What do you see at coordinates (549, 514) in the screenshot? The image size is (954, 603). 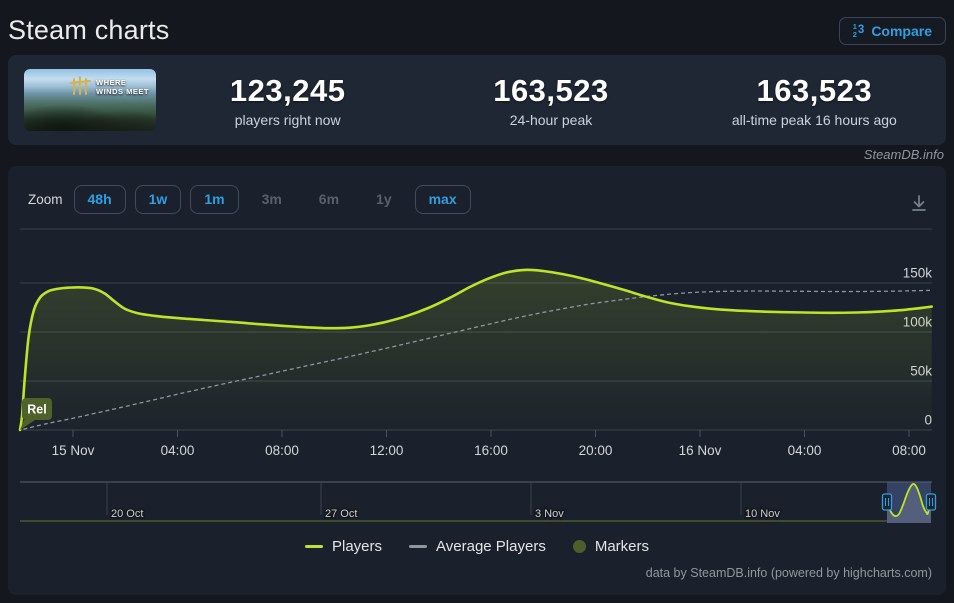 I see `navigator-date-label: 3 Nov` at bounding box center [549, 514].